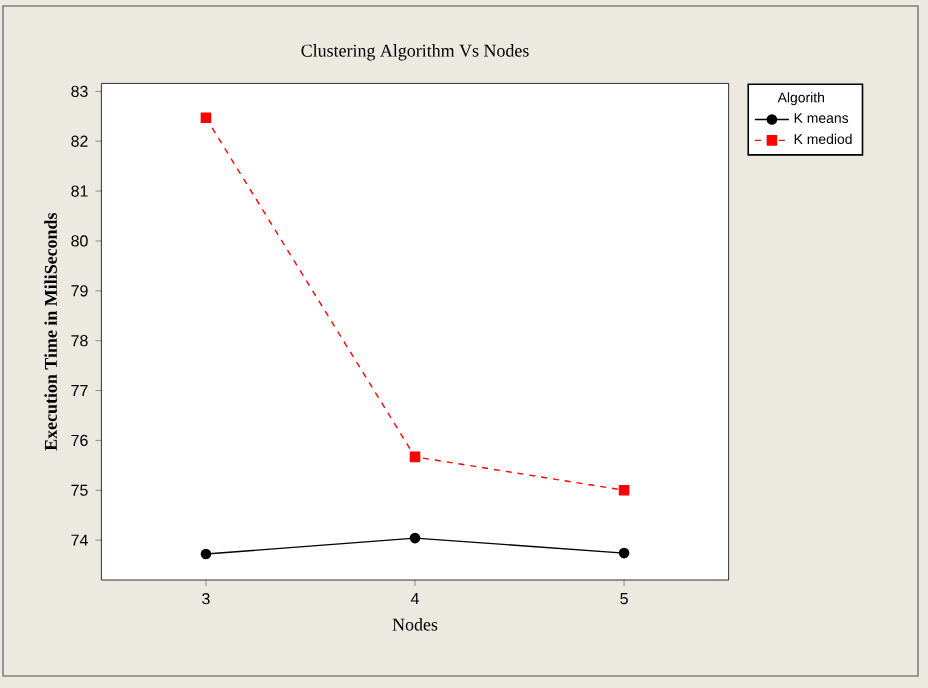 The height and width of the screenshot is (688, 928). I want to click on x-axis-title: Nodes, so click(415, 624).